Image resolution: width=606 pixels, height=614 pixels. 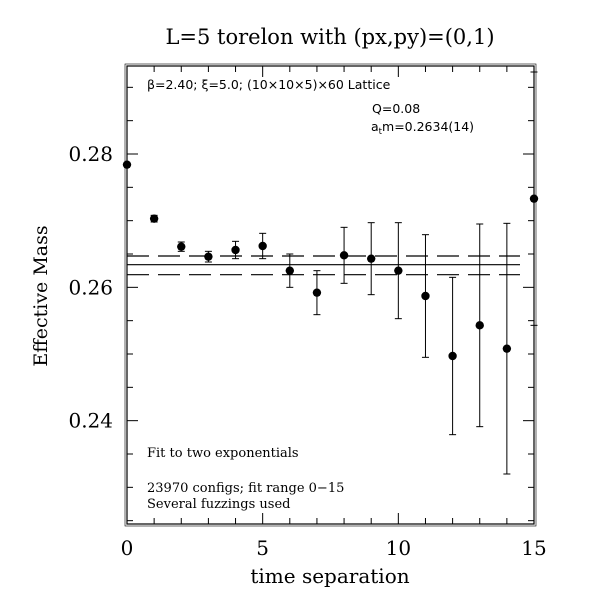 I want to click on fuzzings-annotation: Several fuzzings used, so click(x=219, y=504).